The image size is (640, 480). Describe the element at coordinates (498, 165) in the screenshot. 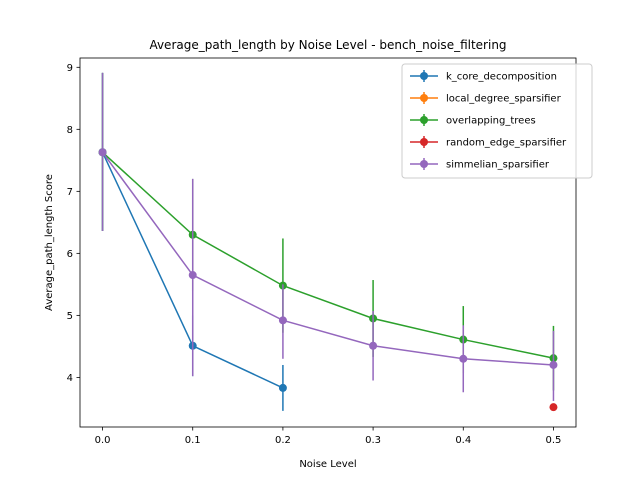

I see `legend-label: simmelian_sparsifier` at that location.